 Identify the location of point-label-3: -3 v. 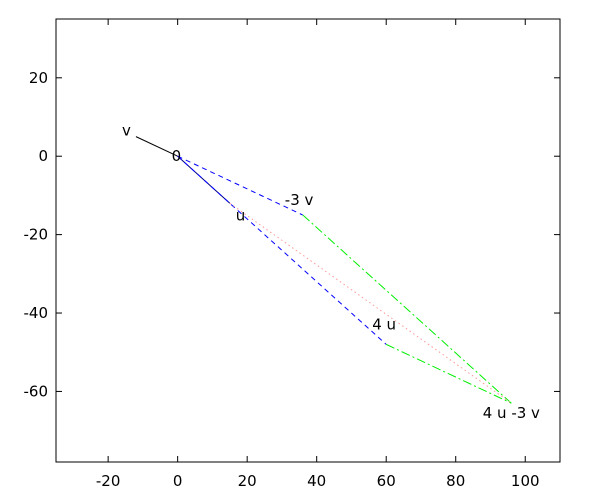
(299, 200).